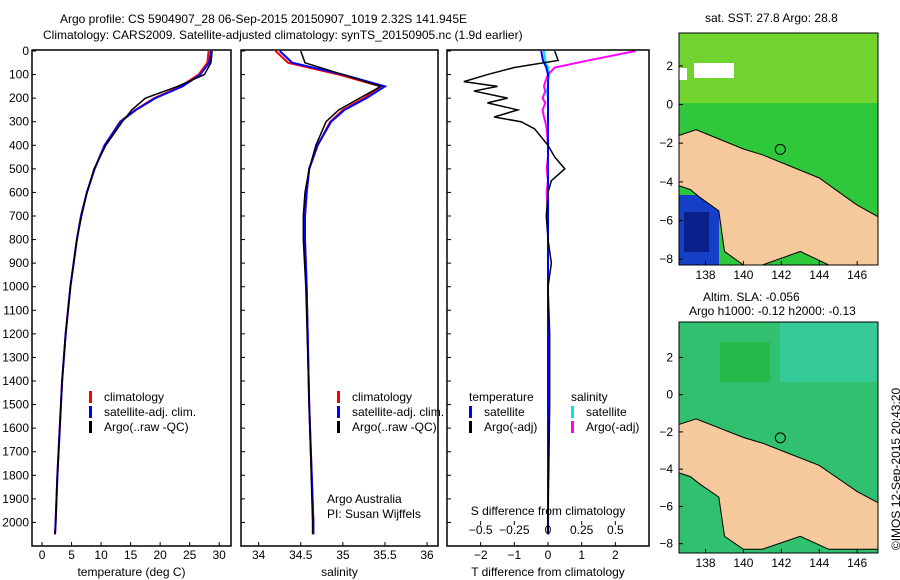  Describe the element at coordinates (615, 530) in the screenshot. I see `x2-tick-label: 0.5` at that location.